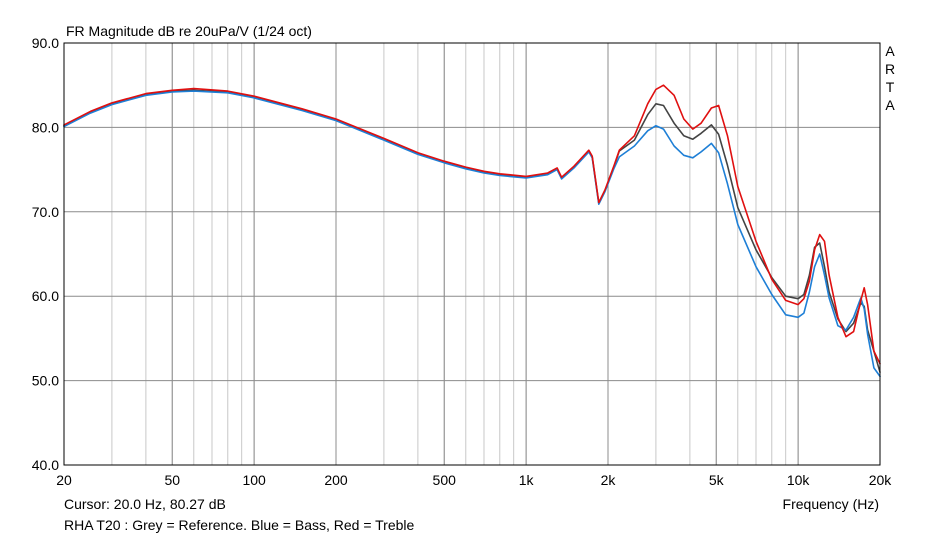 This screenshot has height=537, width=944. What do you see at coordinates (445, 480) in the screenshot?
I see `x-tick-label: 500` at bounding box center [445, 480].